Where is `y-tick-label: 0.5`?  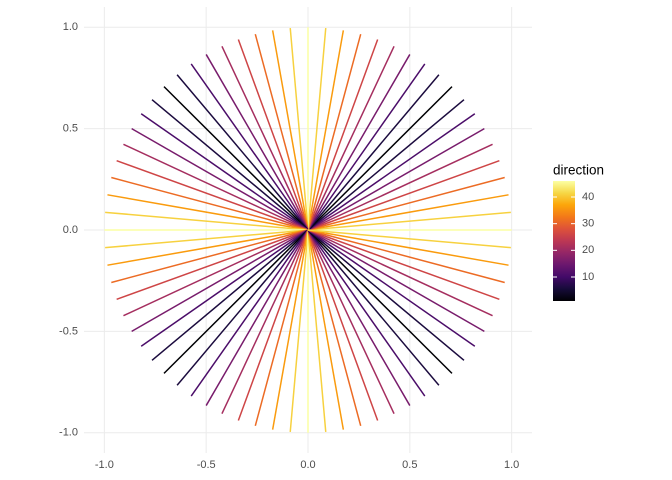 y-tick-label: 0.5 is located at coordinates (70, 129).